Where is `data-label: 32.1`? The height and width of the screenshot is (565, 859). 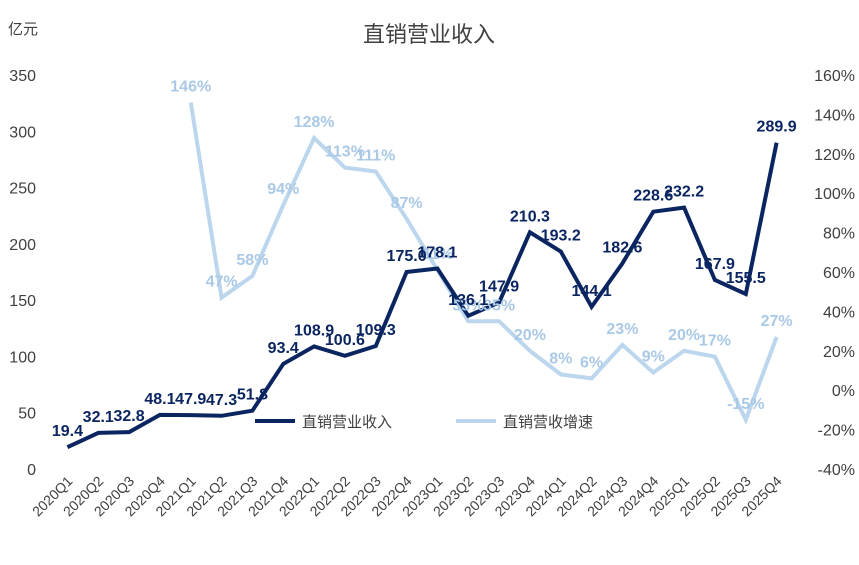
data-label: 32.1 is located at coordinates (98, 417).